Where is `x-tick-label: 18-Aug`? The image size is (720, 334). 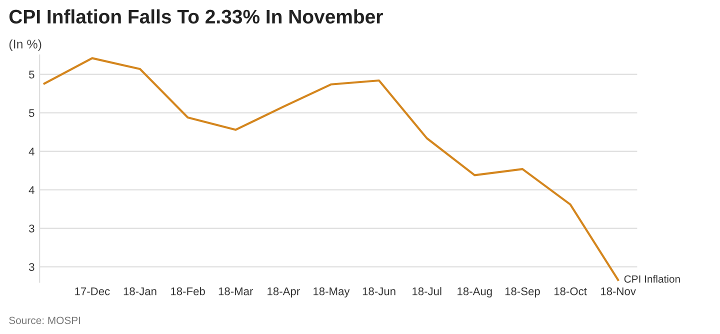 x-tick-label: 18-Aug is located at coordinates (475, 292).